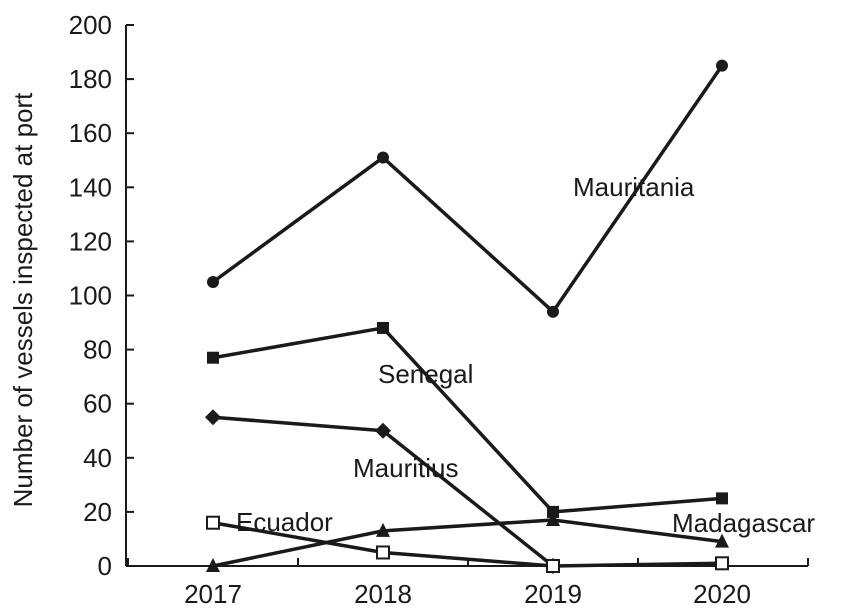 The width and height of the screenshot is (846, 613). I want to click on series-line-madagascar, so click(467, 543).